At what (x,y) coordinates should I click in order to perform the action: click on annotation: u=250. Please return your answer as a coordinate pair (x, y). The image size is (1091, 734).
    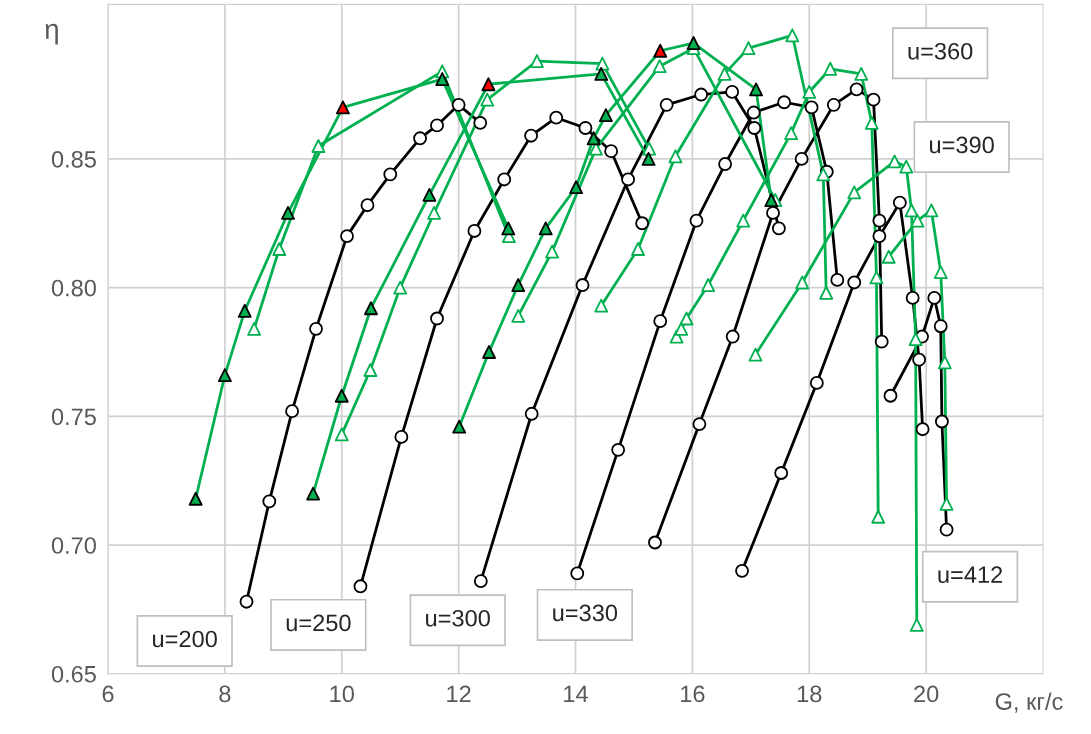
    Looking at the image, I should click on (318, 623).